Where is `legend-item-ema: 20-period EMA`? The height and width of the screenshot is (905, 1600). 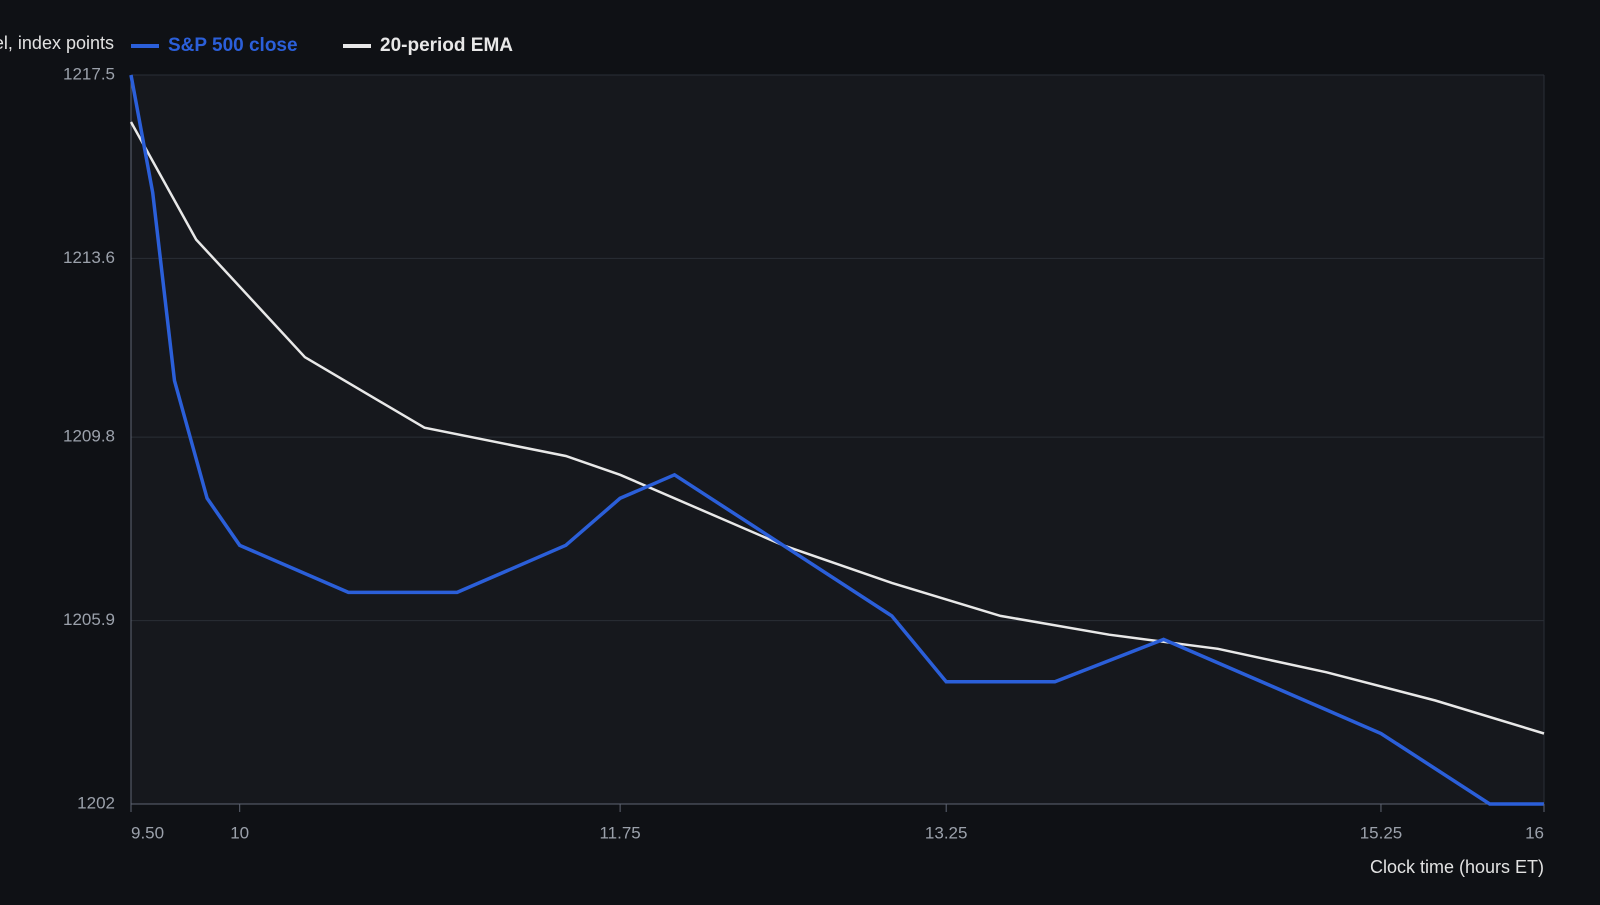
legend-item-ema: 20-period EMA is located at coordinates (428, 45).